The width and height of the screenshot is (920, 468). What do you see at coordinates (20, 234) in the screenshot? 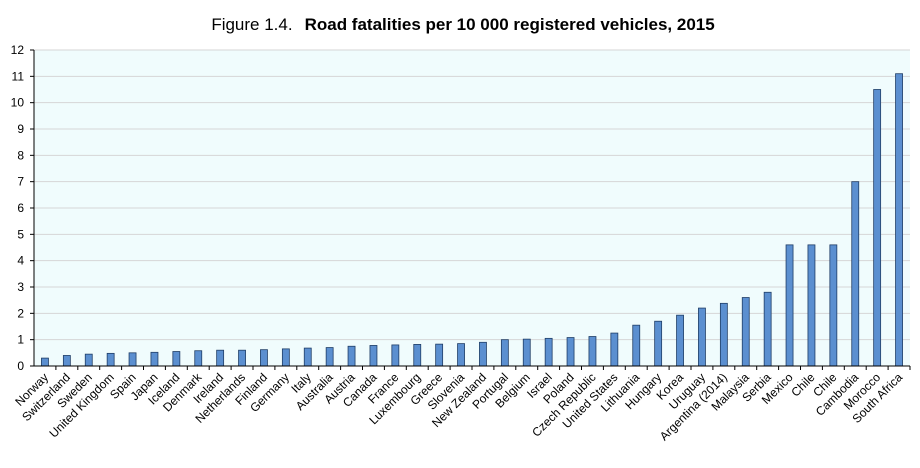
I see `y-tick-label: 5` at bounding box center [20, 234].